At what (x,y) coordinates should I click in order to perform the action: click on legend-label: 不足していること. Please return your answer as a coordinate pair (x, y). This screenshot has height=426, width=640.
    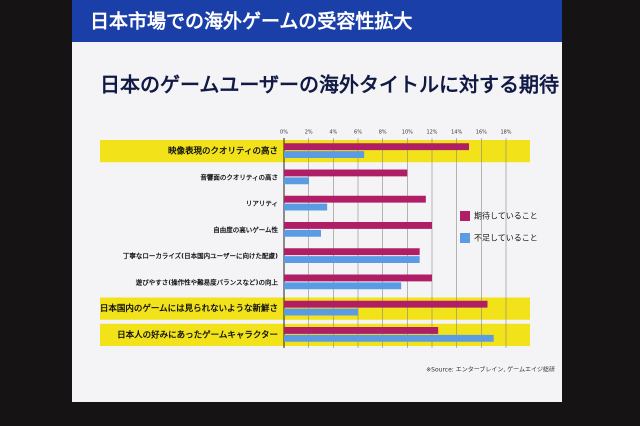
    Looking at the image, I should click on (506, 238).